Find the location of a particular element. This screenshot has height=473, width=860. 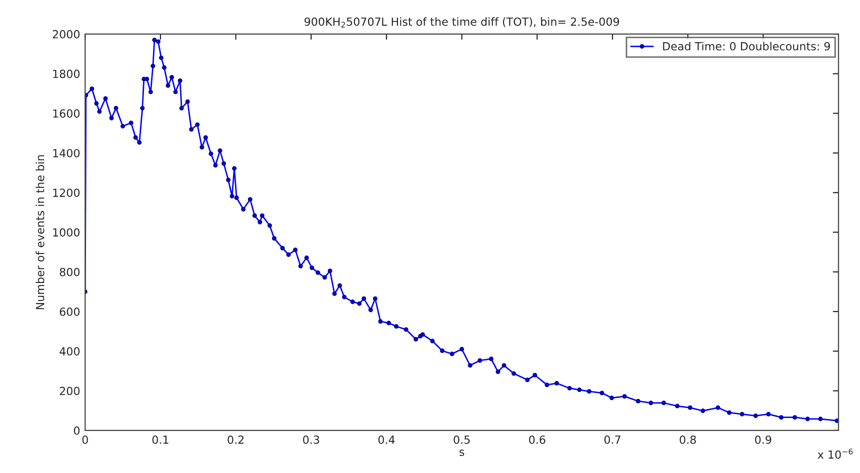

x-tick-label: 0.7 is located at coordinates (612, 439).